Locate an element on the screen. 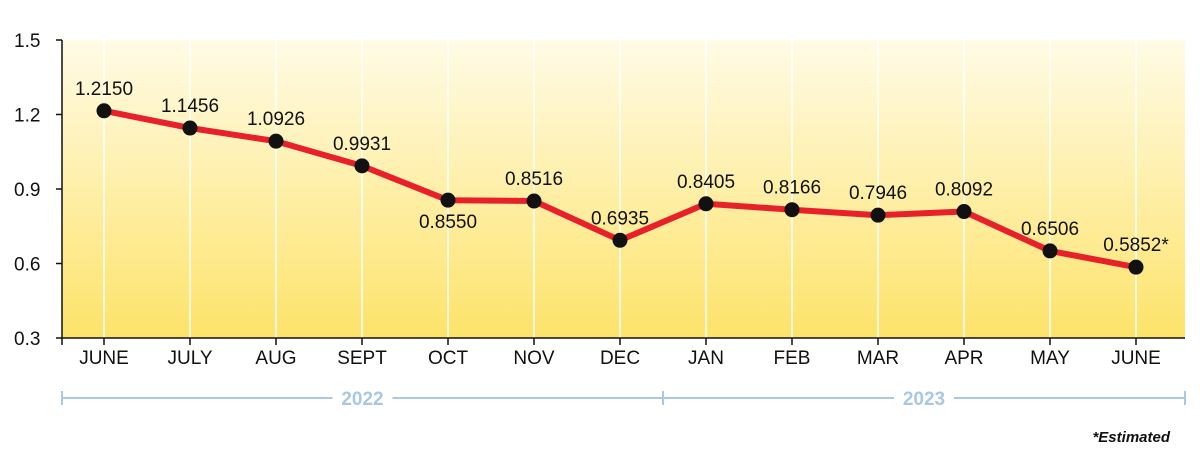 Image resolution: width=1200 pixels, height=466 pixels. x-tick-label-1: JULY is located at coordinates (189, 358).